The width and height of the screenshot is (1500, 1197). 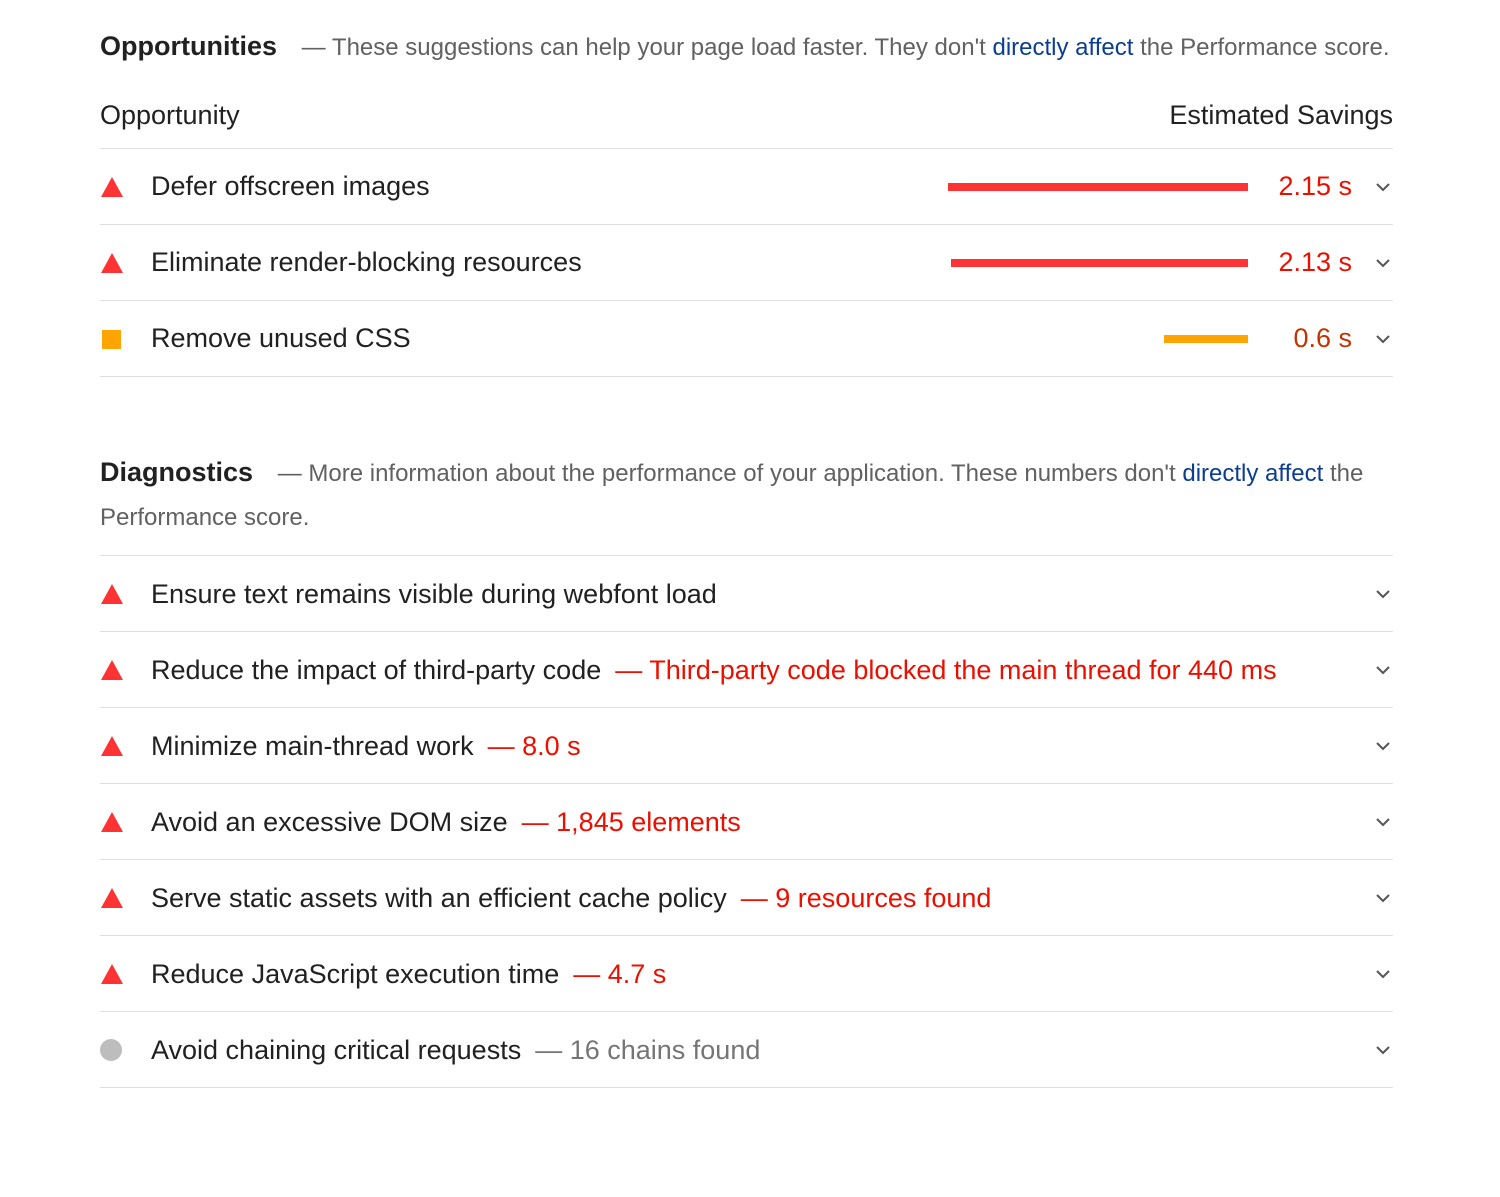 I want to click on column-title: Estimated Savings, so click(x=1281, y=115).